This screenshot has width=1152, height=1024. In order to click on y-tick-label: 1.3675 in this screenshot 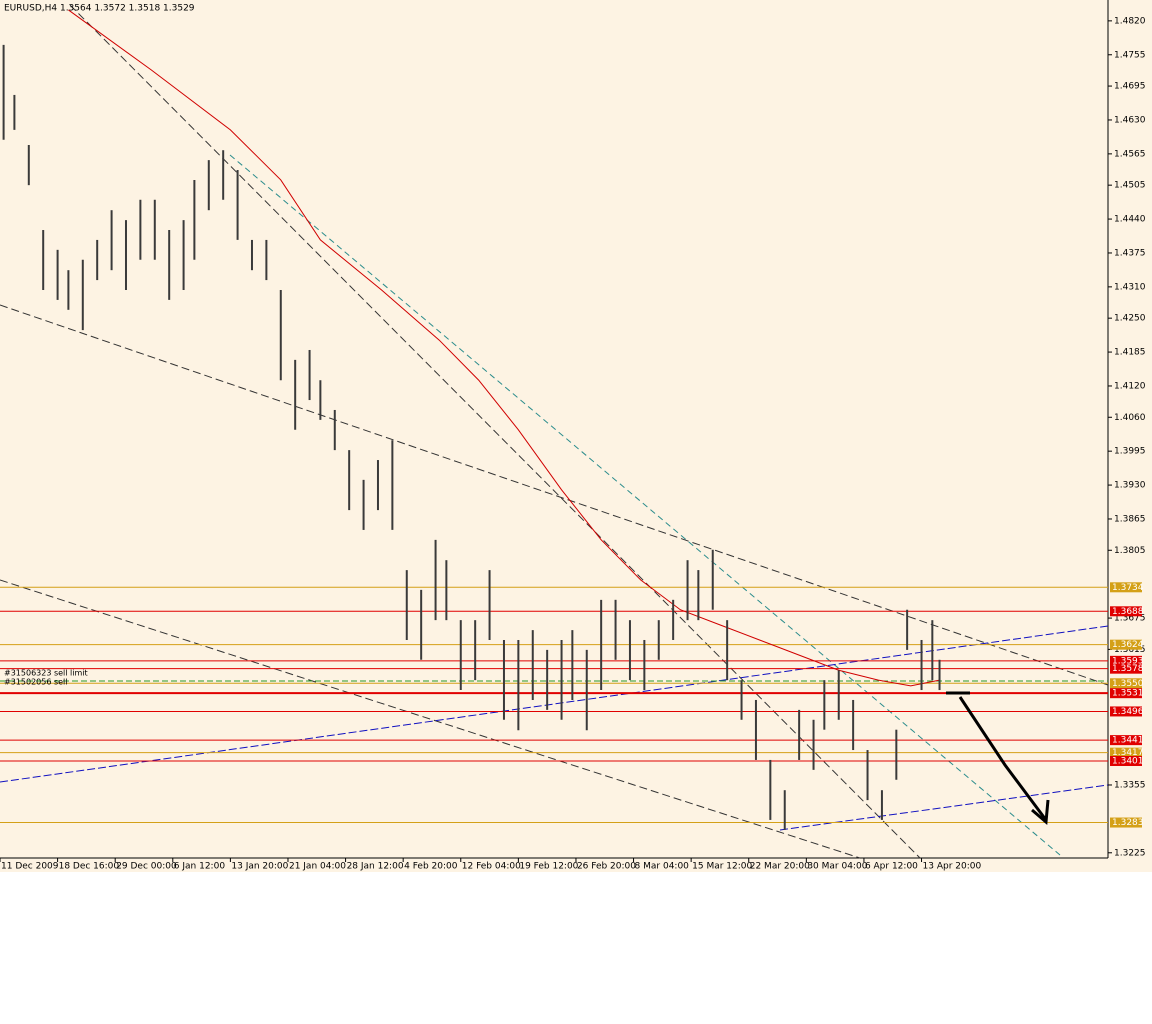, I will do `click(1130, 619)`.